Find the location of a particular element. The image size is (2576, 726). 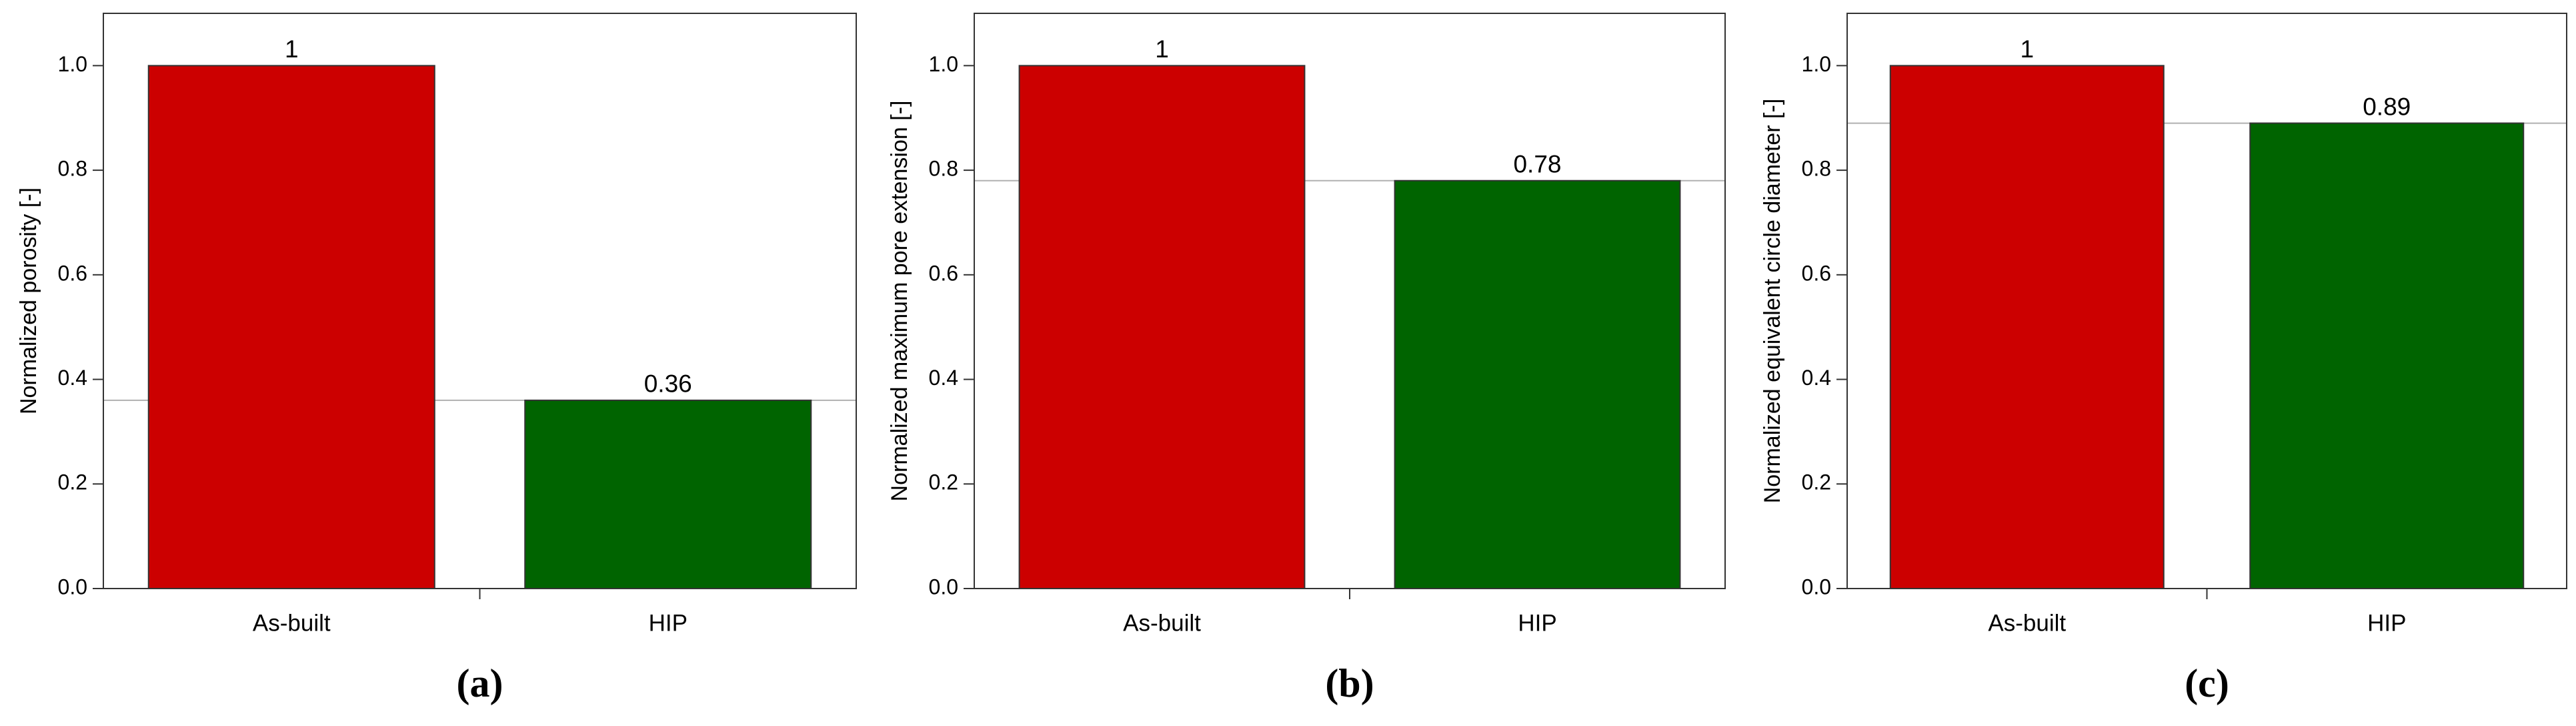

panel-label: (b) is located at coordinates (1349, 683).